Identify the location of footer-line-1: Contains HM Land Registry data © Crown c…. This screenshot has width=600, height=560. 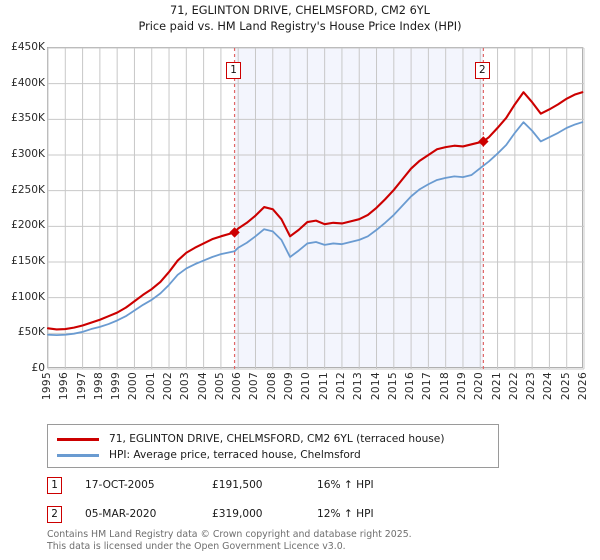
(229, 534).